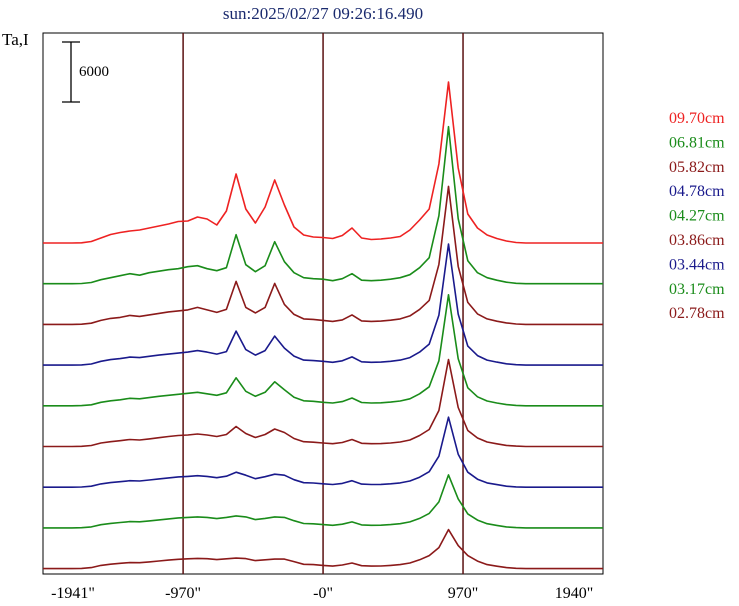 The height and width of the screenshot is (606, 739). I want to click on legend-item: 05.82cm, so click(697, 167).